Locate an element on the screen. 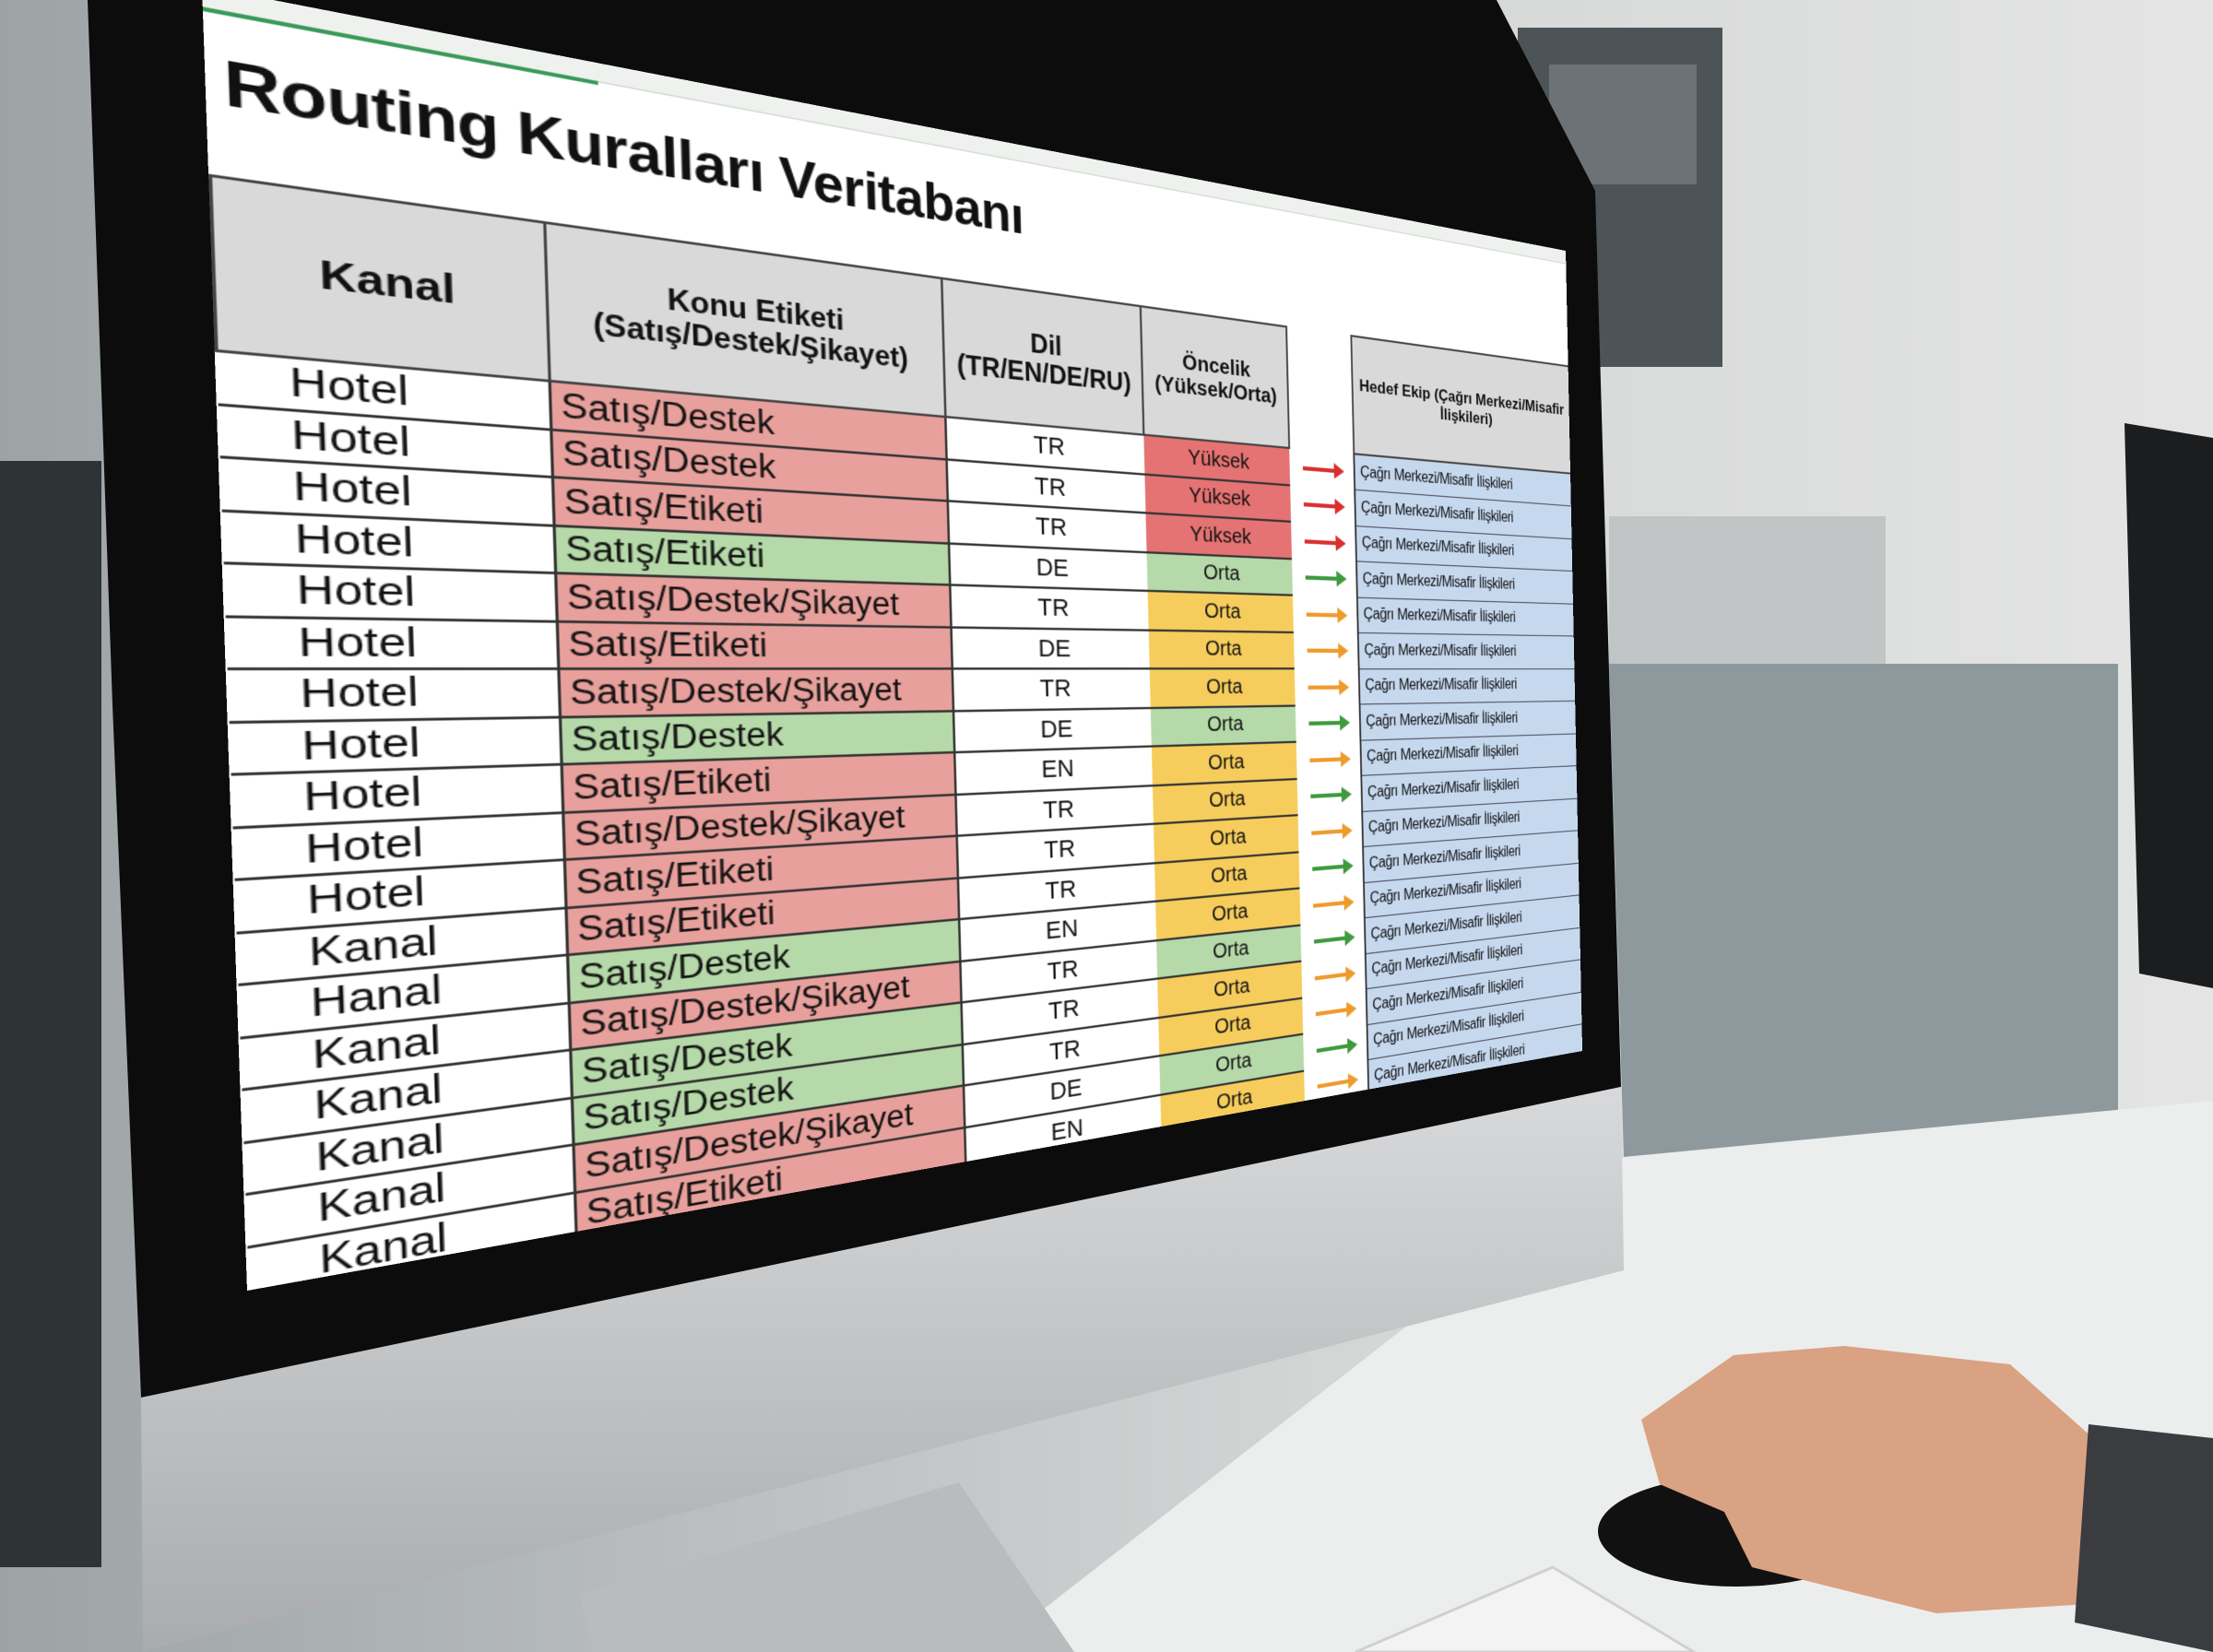  sleeve is located at coordinates (2144, 1538).